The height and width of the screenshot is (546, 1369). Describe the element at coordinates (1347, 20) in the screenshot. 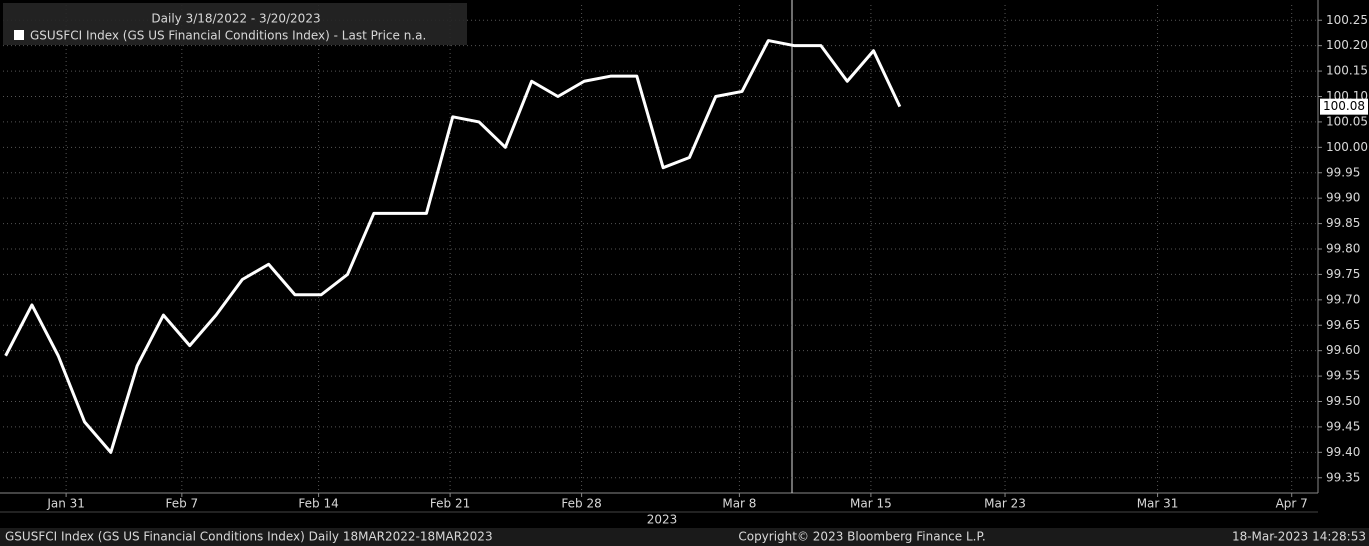

I see `y-tick-label: 100.25` at that location.